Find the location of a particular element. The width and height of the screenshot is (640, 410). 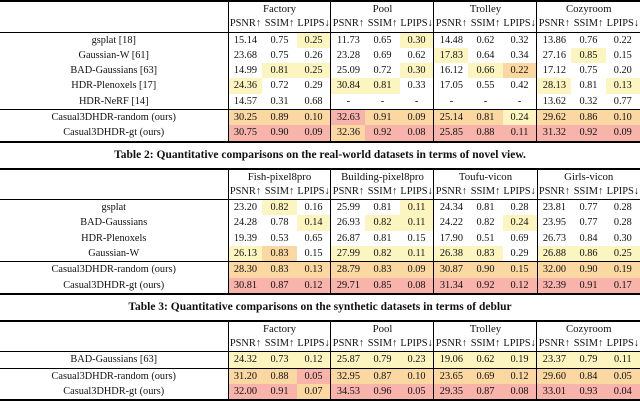

value-cell: 17.90 is located at coordinates (451, 238).